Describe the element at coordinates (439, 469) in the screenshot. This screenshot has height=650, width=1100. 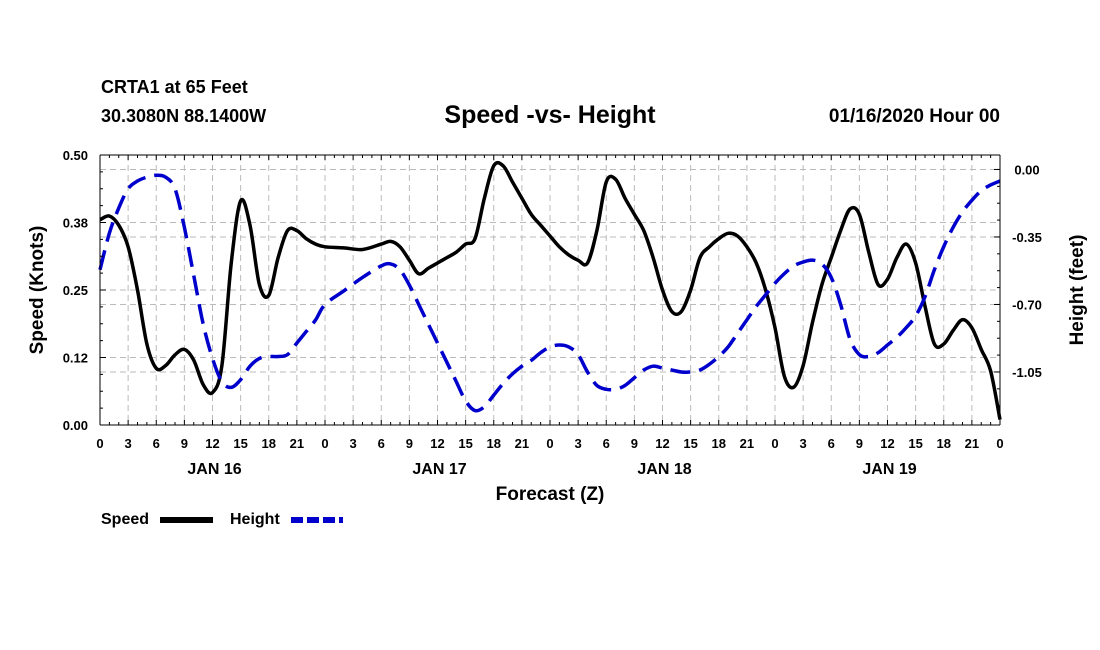
I see `day-label: JAN 17` at that location.